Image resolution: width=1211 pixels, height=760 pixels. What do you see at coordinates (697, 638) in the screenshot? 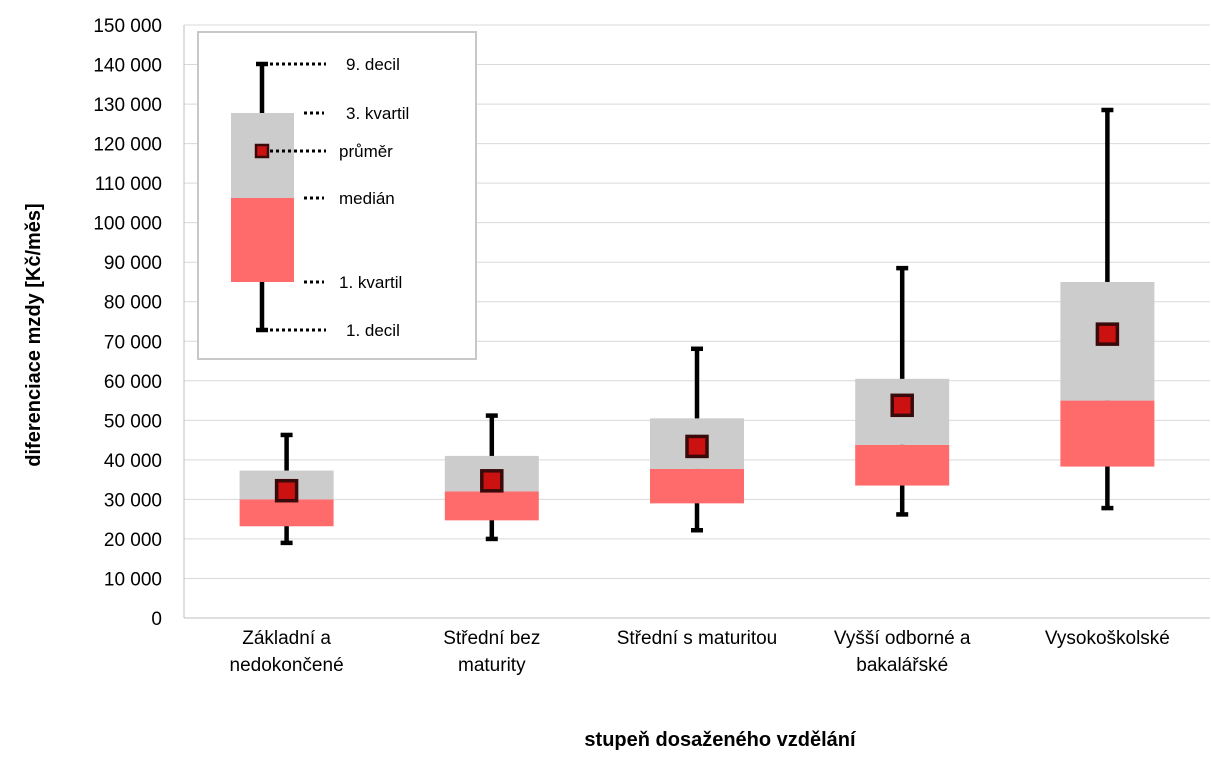
I see `x-tick-label: Střední s maturitou` at bounding box center [697, 638].